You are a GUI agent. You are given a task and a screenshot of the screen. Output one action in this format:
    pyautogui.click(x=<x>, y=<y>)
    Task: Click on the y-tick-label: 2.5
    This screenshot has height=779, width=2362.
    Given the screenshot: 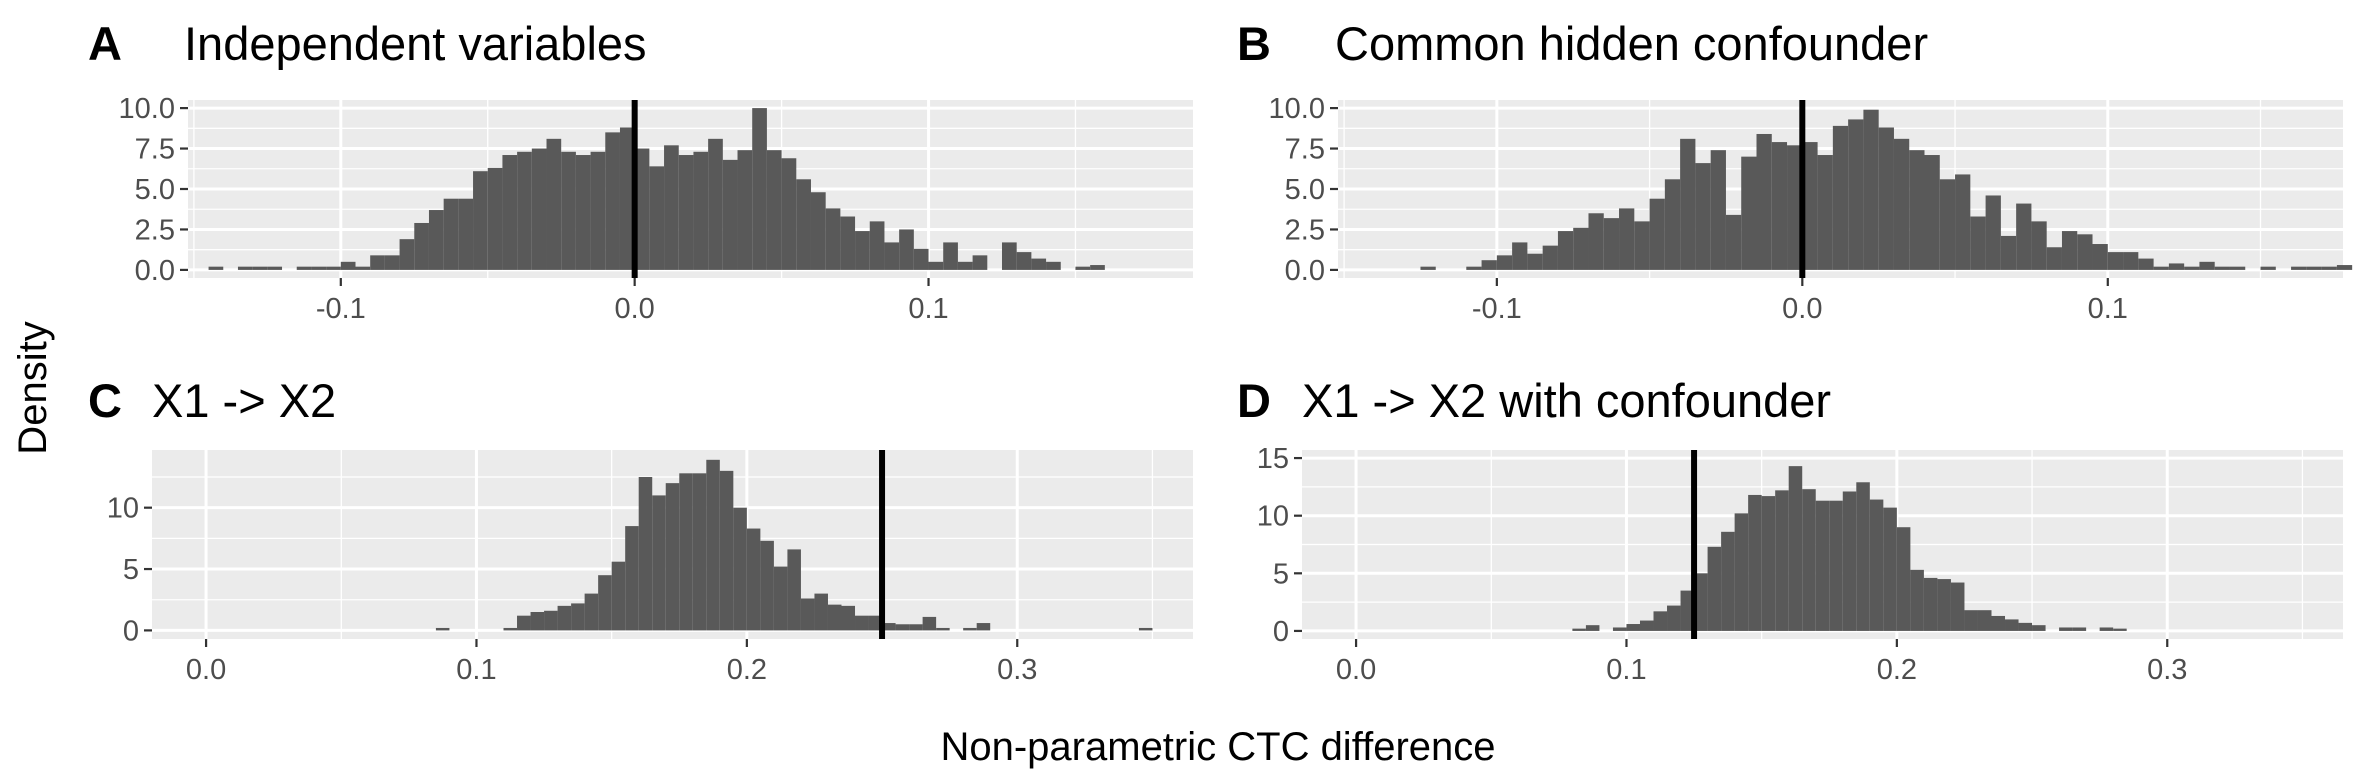 What is the action you would take?
    pyautogui.click(x=1305, y=230)
    